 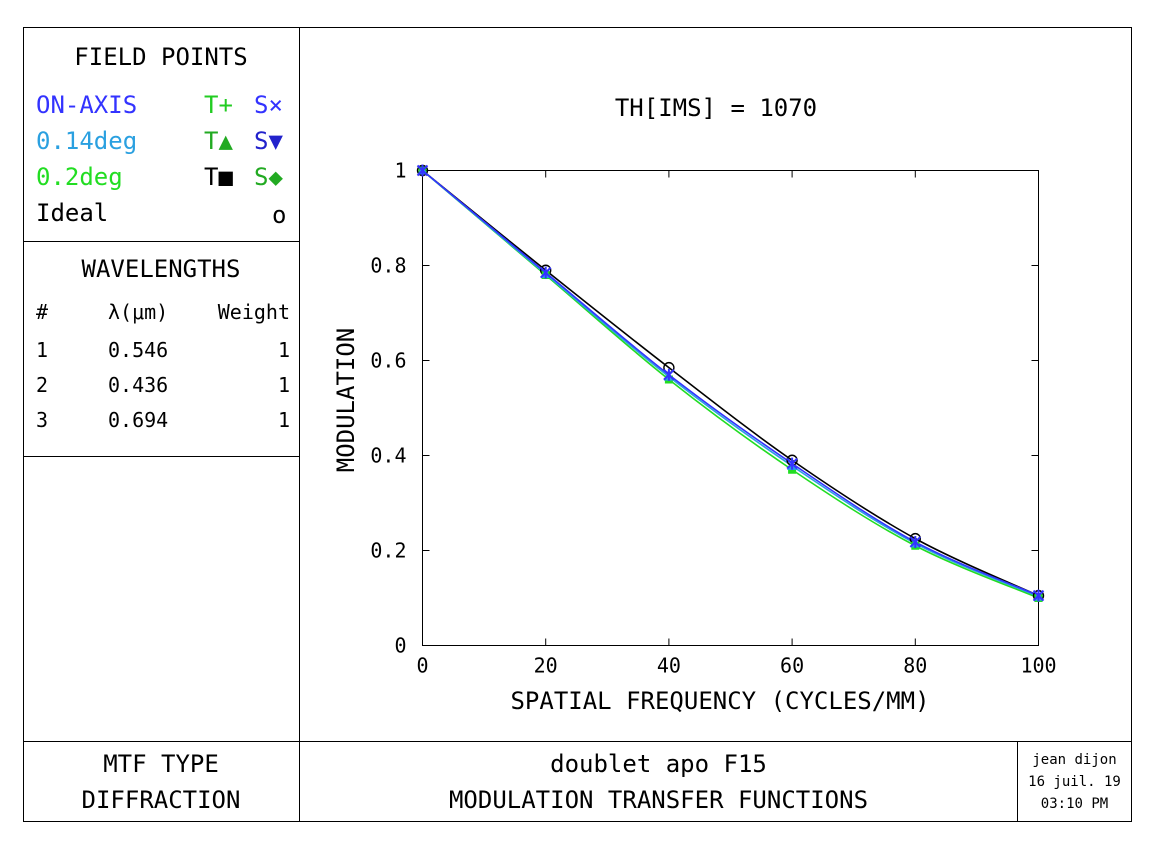 I want to click on wavelength-value: 0.546, so click(x=138, y=350).